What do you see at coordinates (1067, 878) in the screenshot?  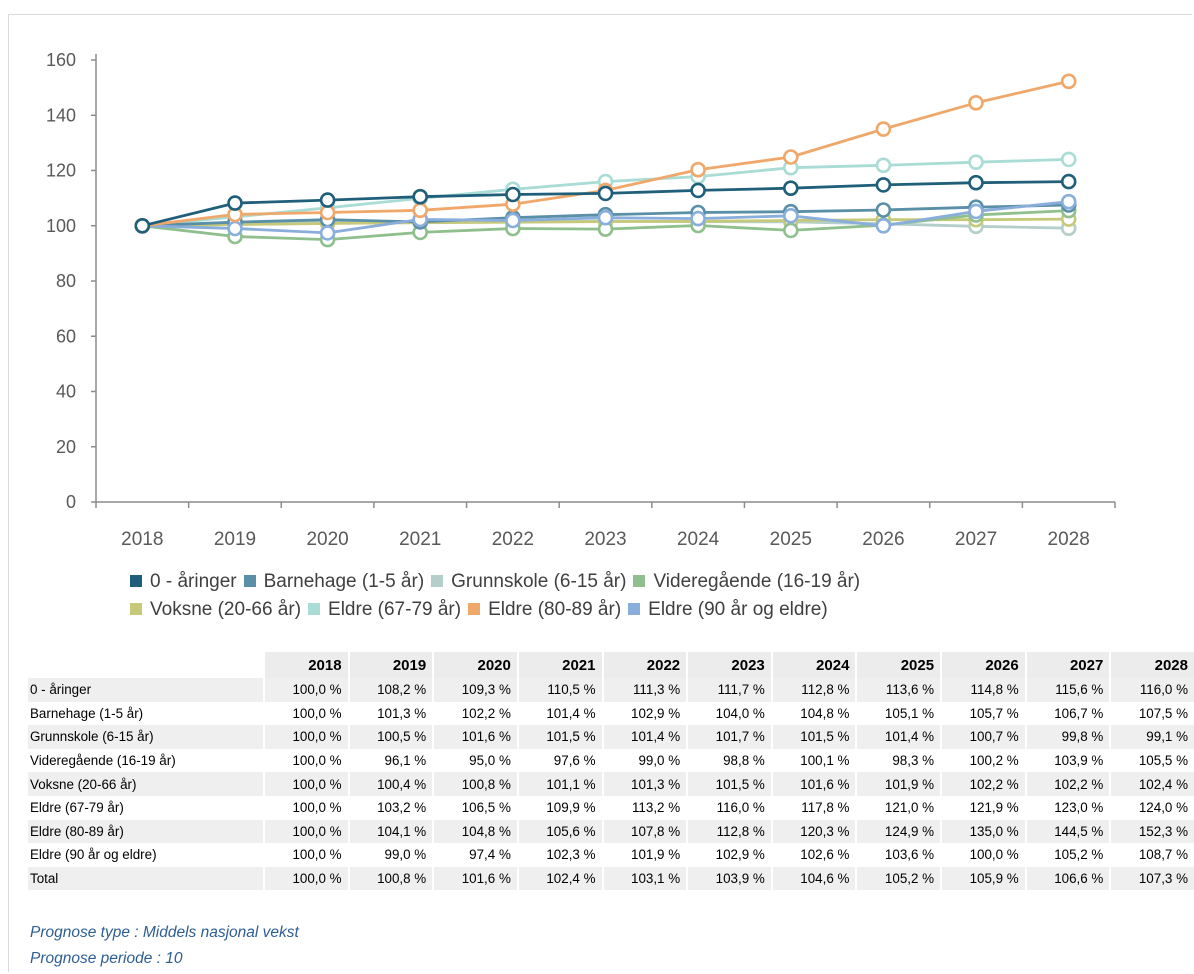 I see `table-cell: 106,6 %` at bounding box center [1067, 878].